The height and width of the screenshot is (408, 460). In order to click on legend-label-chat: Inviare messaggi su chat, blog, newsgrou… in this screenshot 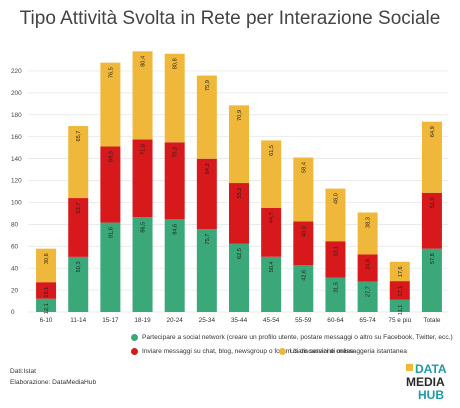, I will do `click(248, 351)`.